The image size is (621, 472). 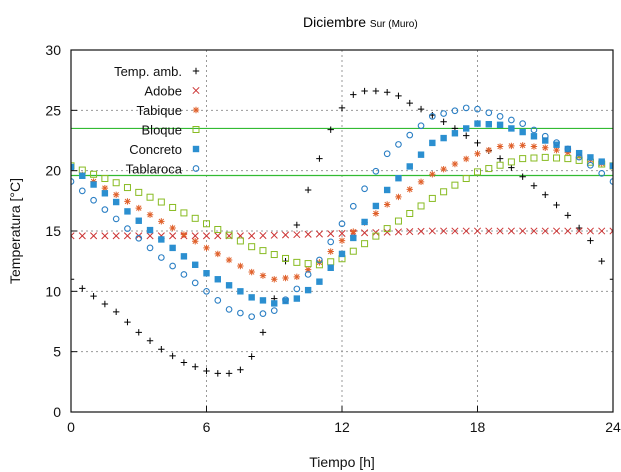 I want to click on y-tick-label: 0, so click(x=57, y=412).